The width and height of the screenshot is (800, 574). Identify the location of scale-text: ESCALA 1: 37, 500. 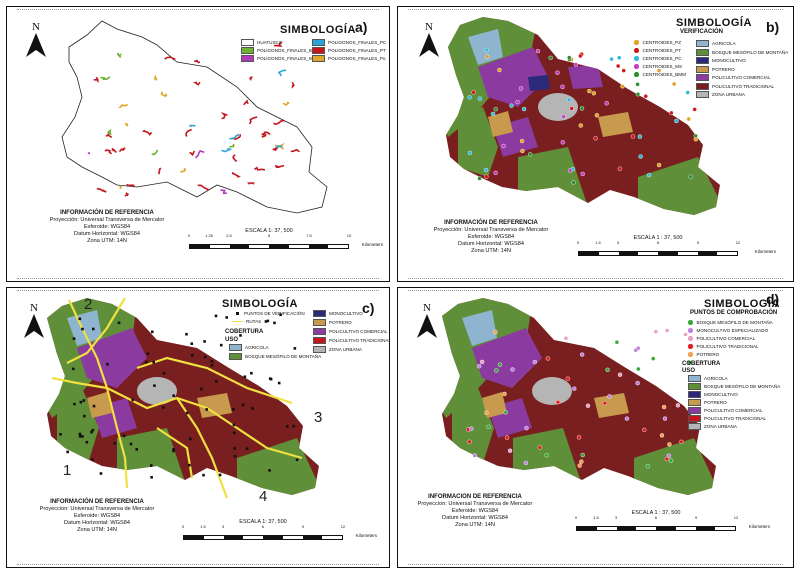
(263, 522).